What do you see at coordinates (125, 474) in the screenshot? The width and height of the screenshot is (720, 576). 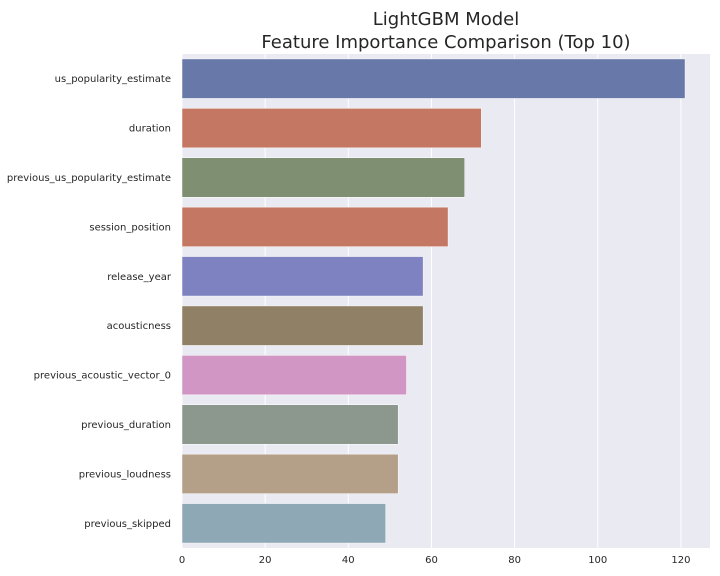 I see `category-label: previous_loudness` at bounding box center [125, 474].